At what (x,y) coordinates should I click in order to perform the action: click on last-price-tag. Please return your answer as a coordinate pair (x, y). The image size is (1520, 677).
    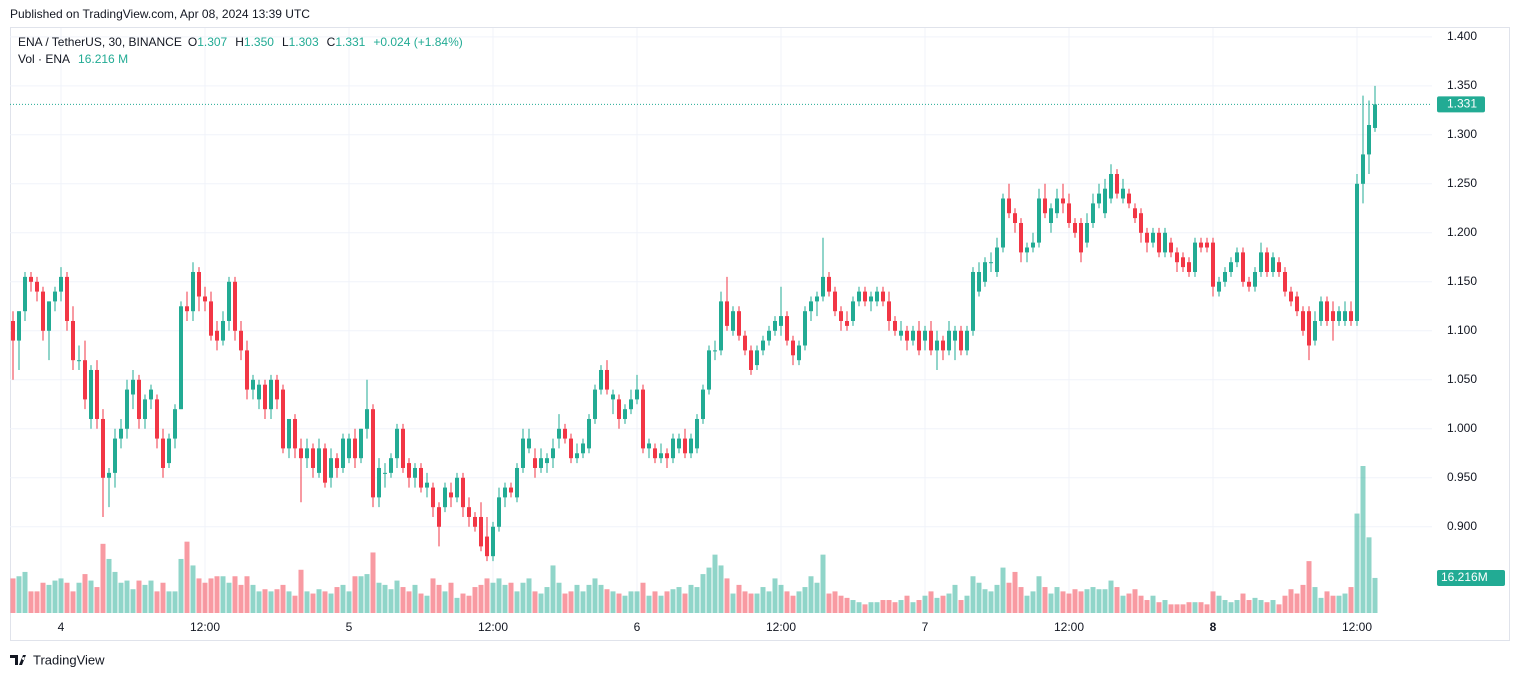
    Looking at the image, I should click on (1461, 104).